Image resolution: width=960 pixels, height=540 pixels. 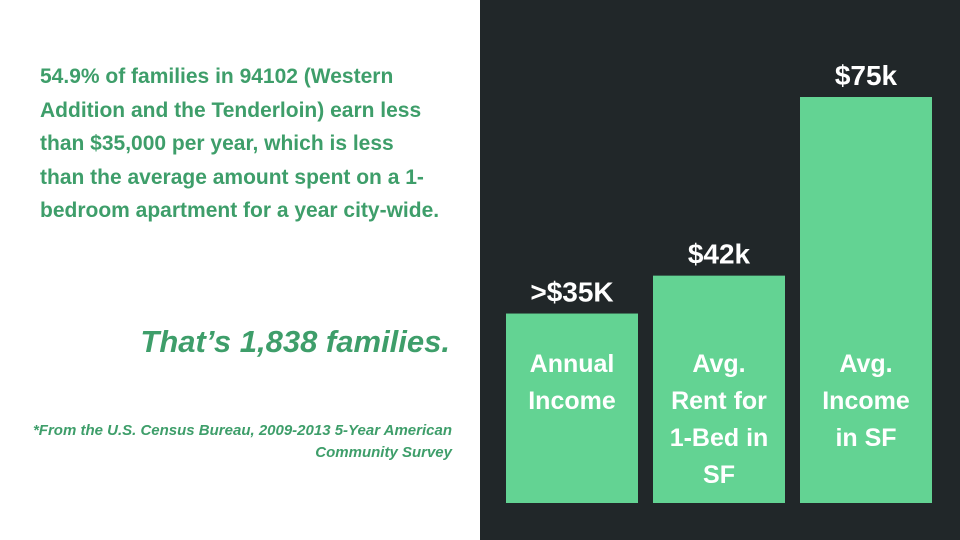 I want to click on value-label-1: >$35K, so click(x=571, y=292).